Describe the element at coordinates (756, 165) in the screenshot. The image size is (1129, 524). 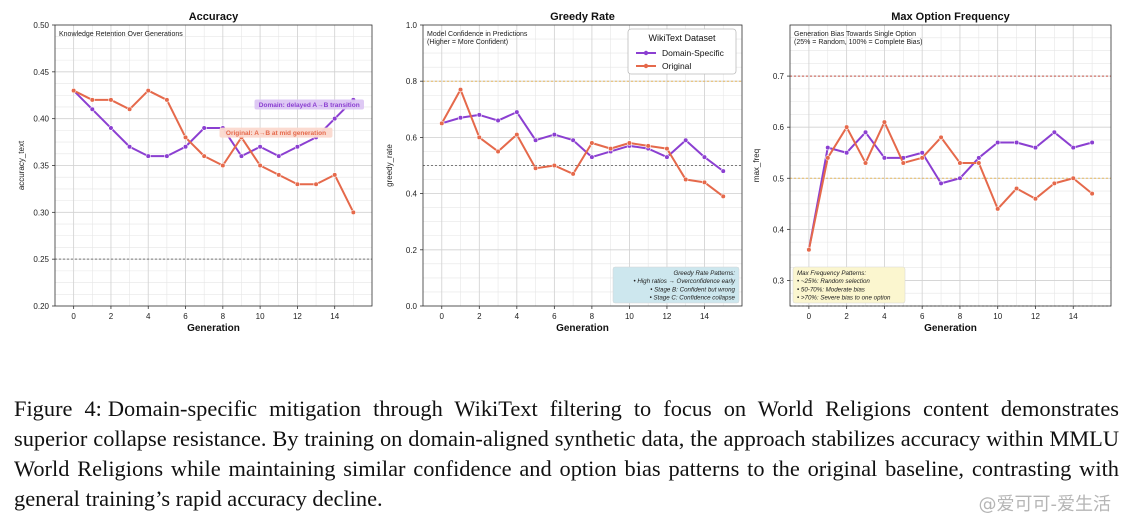
I see `y-axis-label: max_freq` at that location.